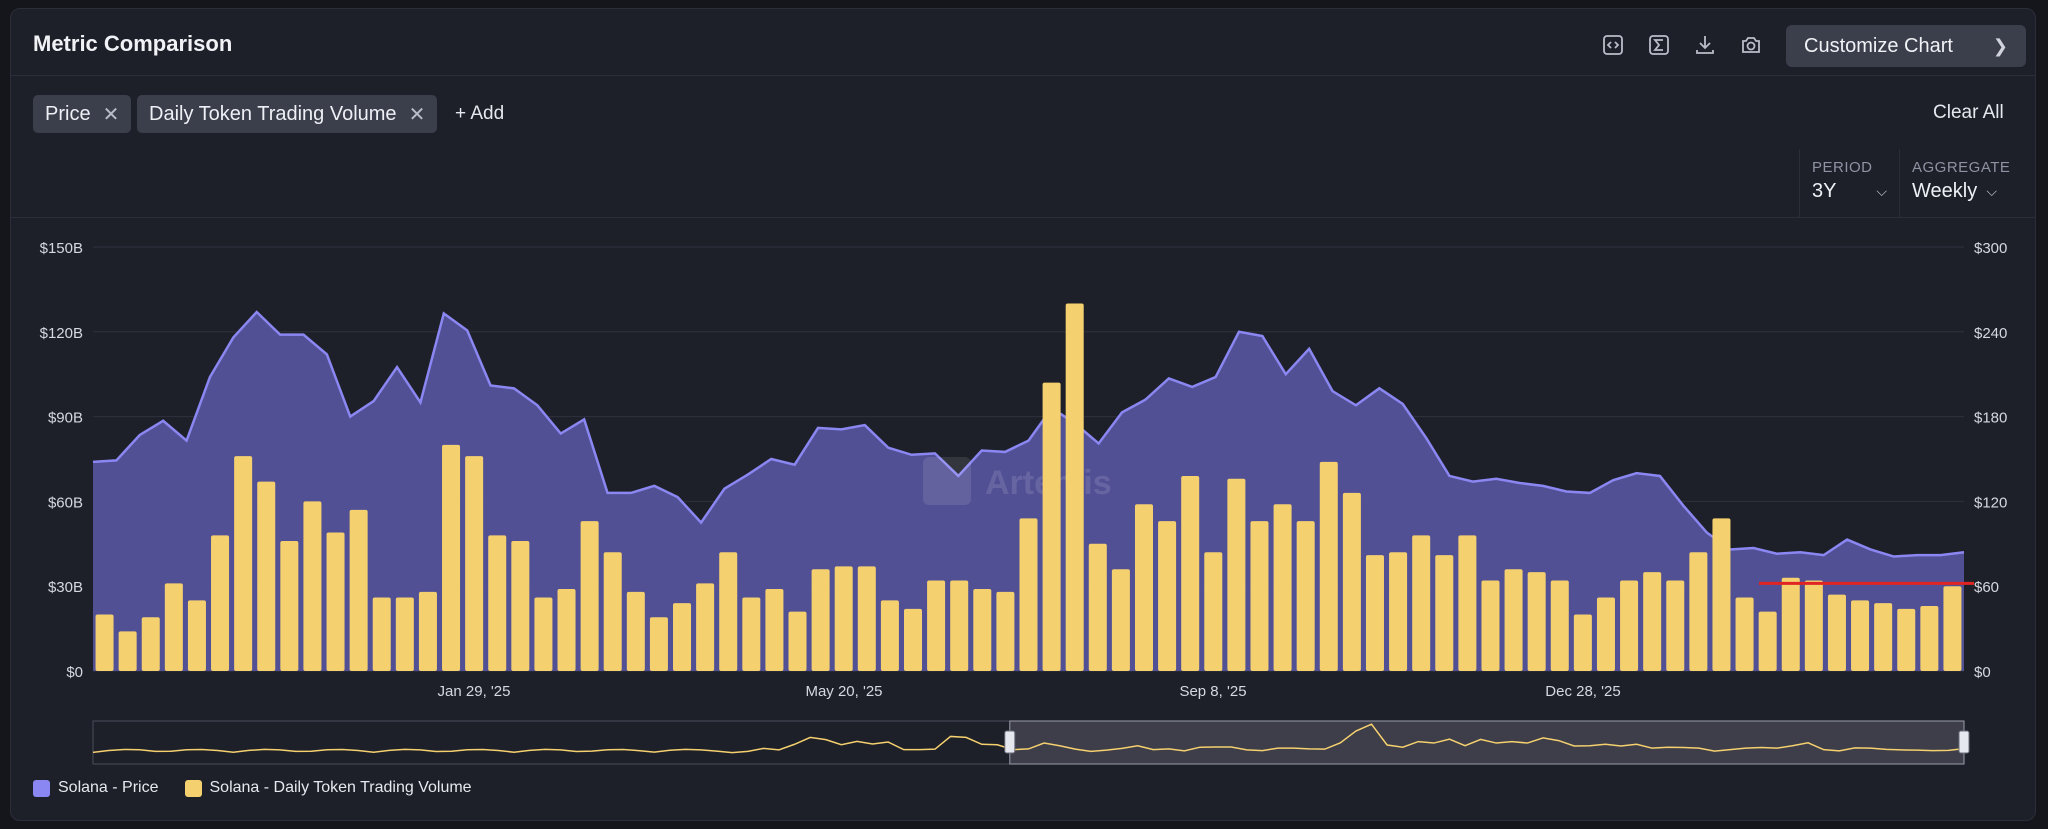 This screenshot has width=2048, height=829. I want to click on add-metric-button: + Add, so click(480, 113).